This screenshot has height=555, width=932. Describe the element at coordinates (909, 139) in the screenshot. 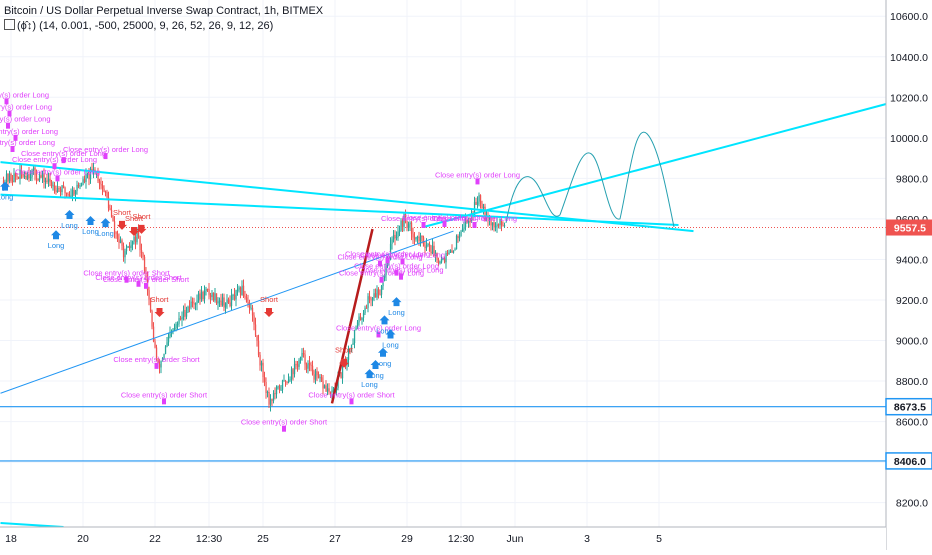

I see `price-tick-label: 10000.0` at that location.